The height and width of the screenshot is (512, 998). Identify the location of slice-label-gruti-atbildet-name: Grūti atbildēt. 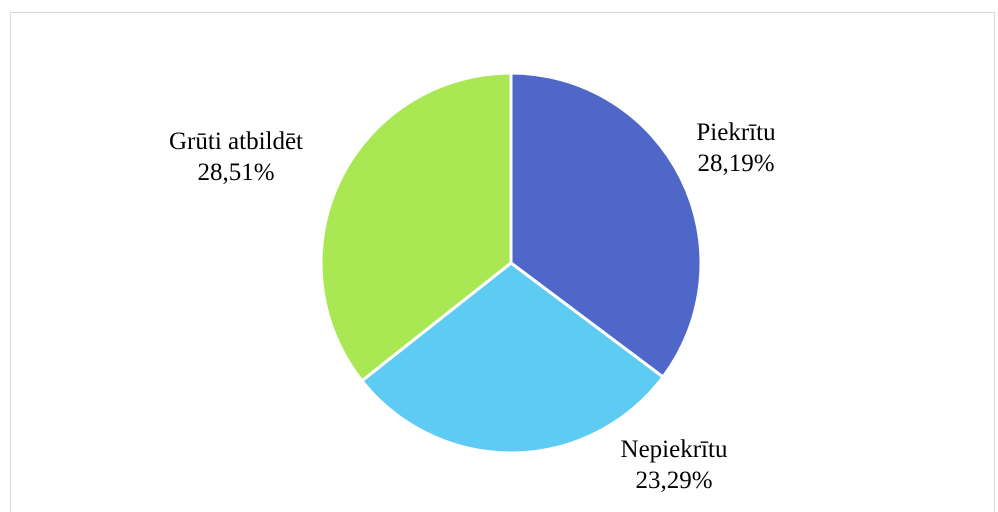
(236, 141).